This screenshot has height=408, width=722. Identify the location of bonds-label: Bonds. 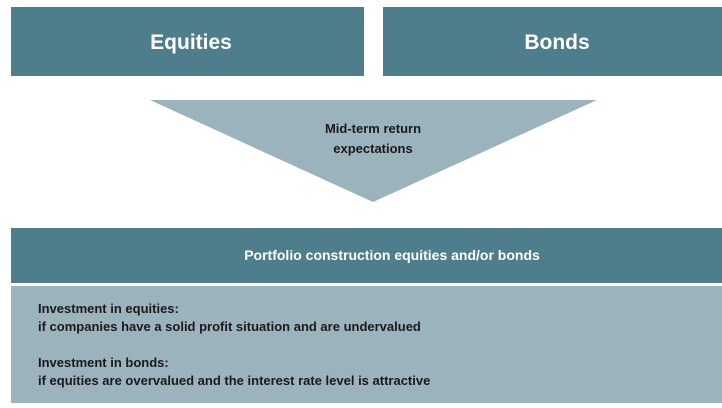
(556, 42).